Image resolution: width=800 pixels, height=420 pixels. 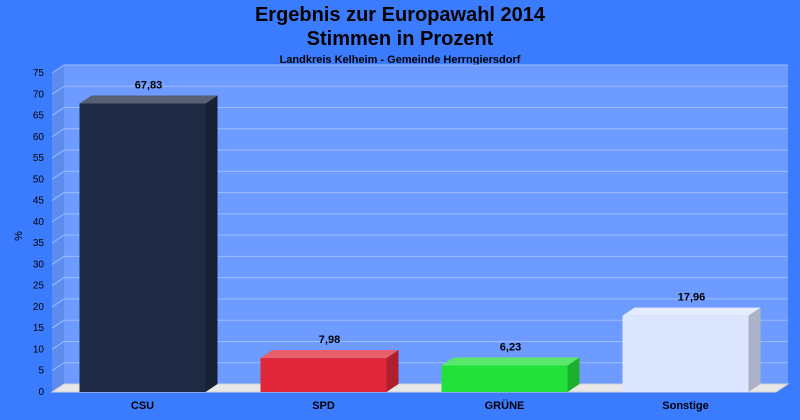 I want to click on y-axis-label: %, so click(x=19, y=236).